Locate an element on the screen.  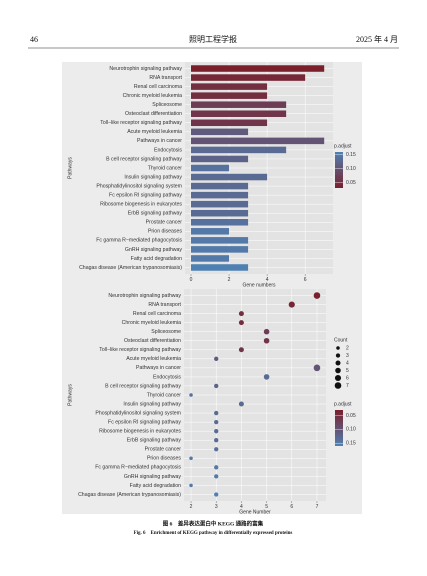
legend-label: 2 is located at coordinates (347, 348).